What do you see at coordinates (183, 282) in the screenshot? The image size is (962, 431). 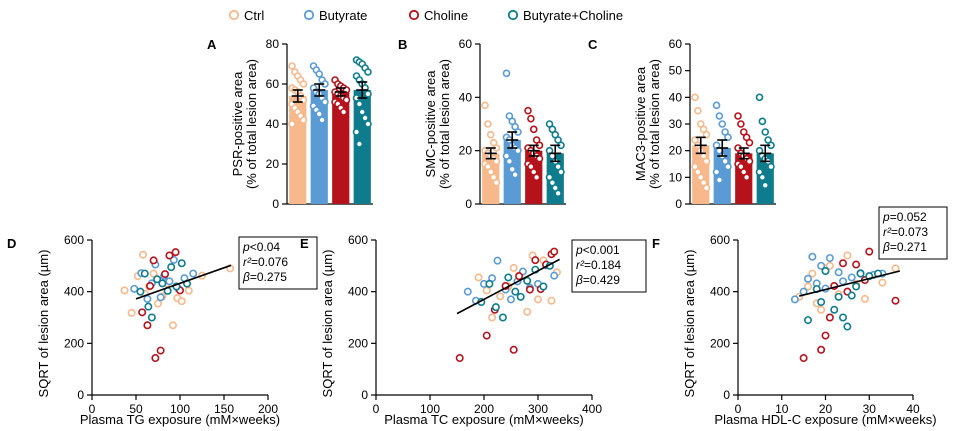 I see `regression-line` at bounding box center [183, 282].